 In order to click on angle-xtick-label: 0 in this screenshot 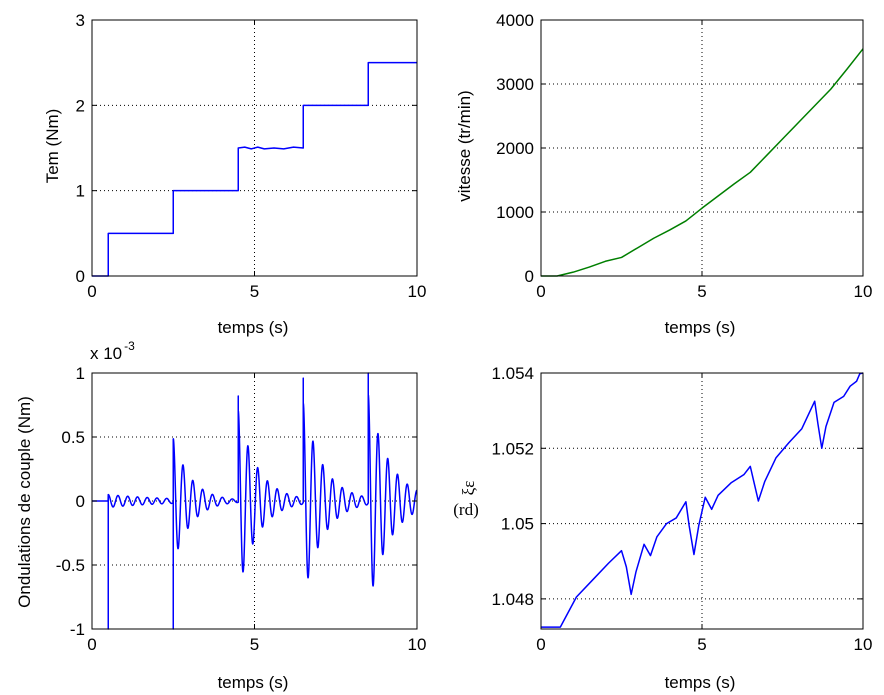, I will do `click(540, 644)`.